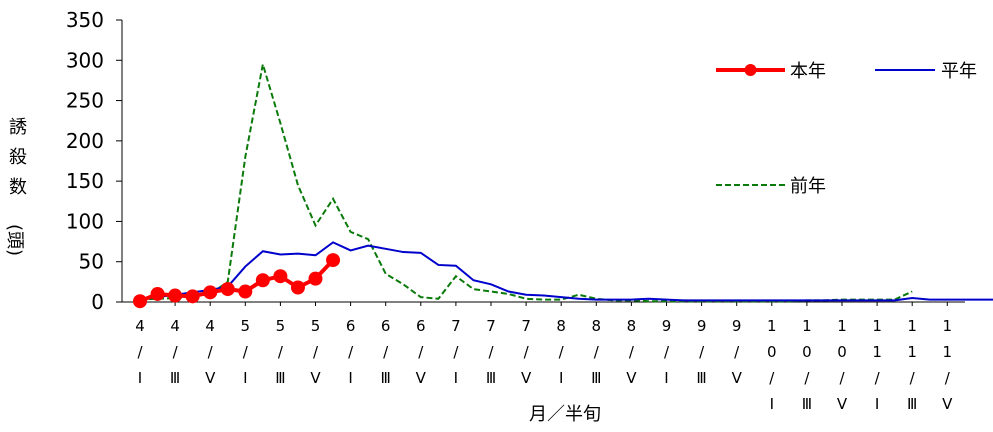 The width and height of the screenshot is (993, 432). Describe the element at coordinates (85, 181) in the screenshot. I see `y-tick-label: 150` at that location.